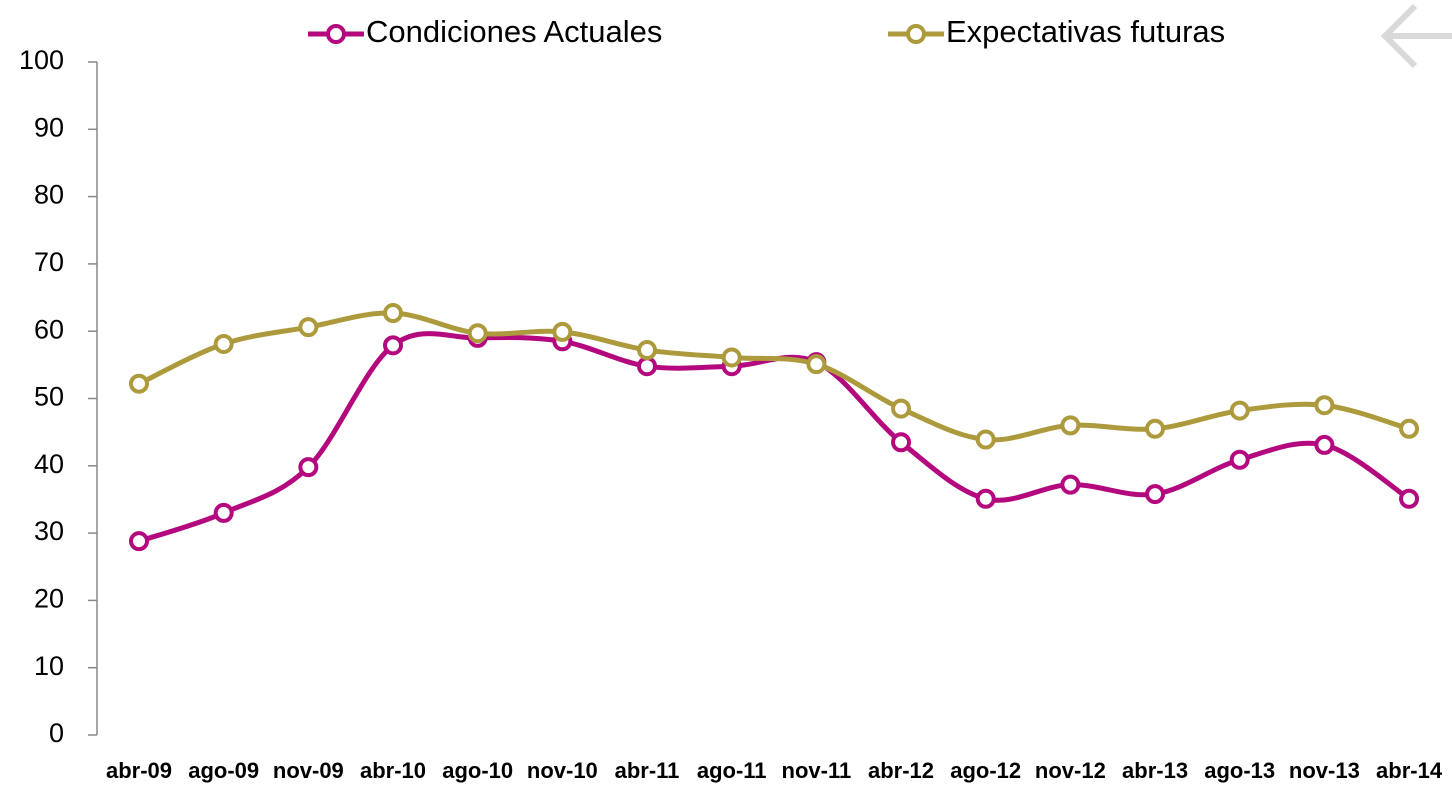 Image resolution: width=1452 pixels, height=785 pixels. What do you see at coordinates (1324, 770) in the screenshot?
I see `x-tick-label: nov-13` at bounding box center [1324, 770].